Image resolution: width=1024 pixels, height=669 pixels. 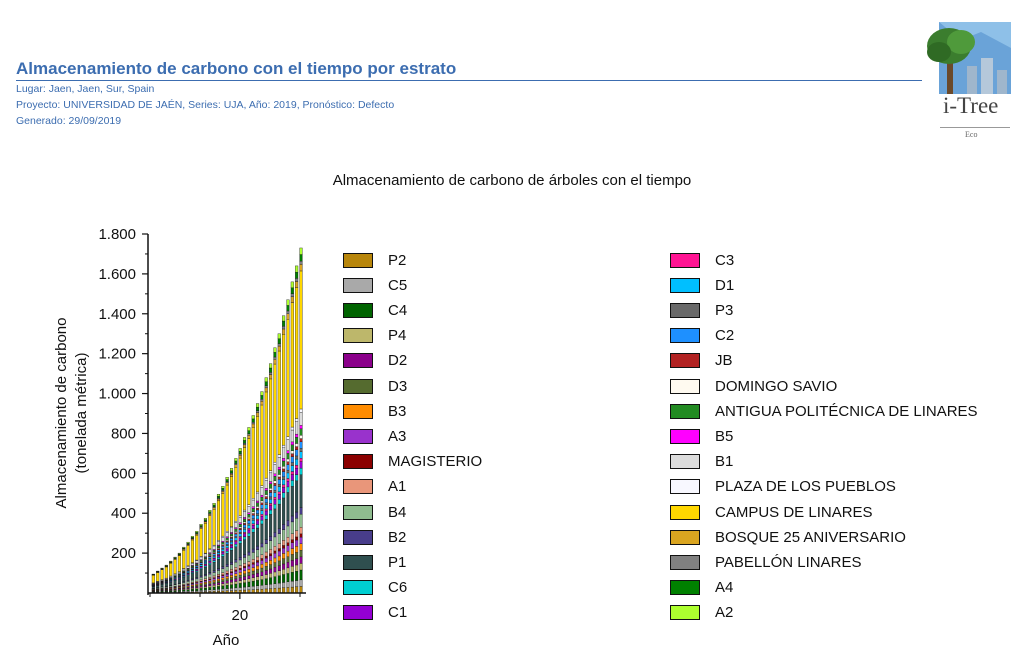 What do you see at coordinates (969, 58) in the screenshot?
I see `tree-logo-icon` at bounding box center [969, 58].